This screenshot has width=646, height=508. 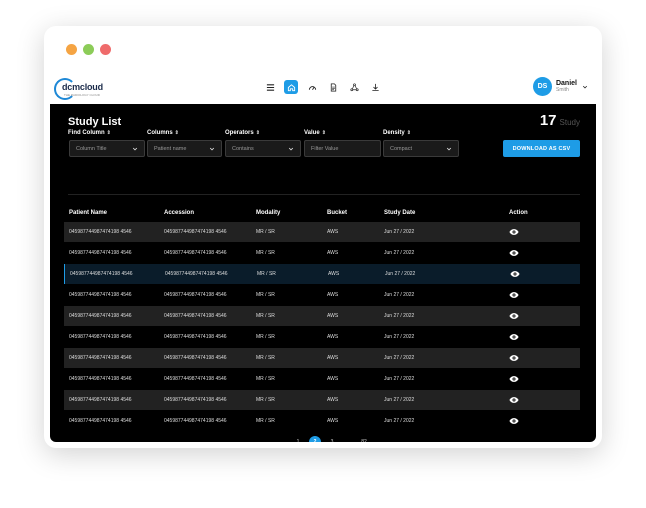 I want to click on filter-value-input: Filter Value, so click(x=342, y=148).